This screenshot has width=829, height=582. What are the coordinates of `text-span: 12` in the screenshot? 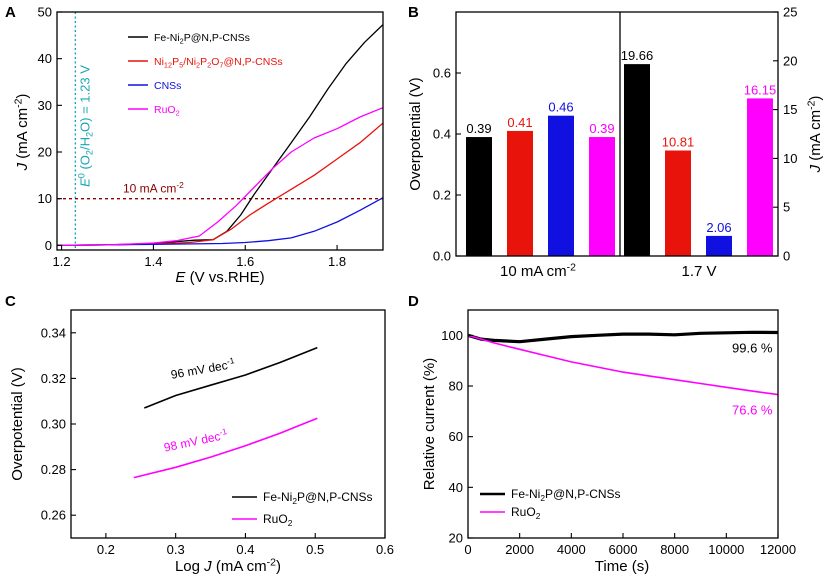 It's located at (168, 65).